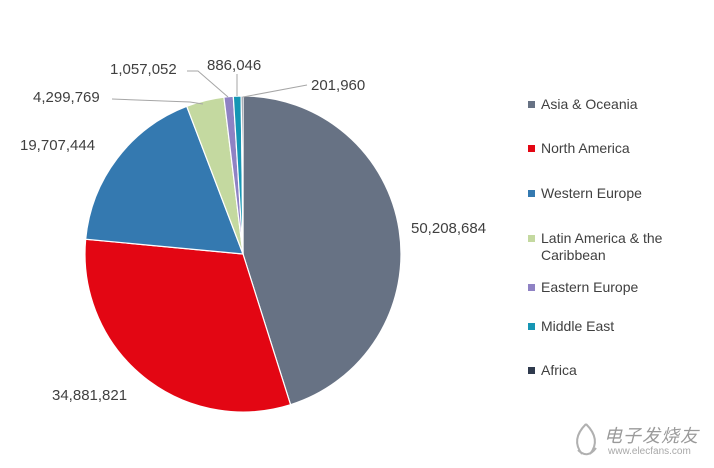 The width and height of the screenshot is (714, 468). I want to click on legend-label: Asia & Oceania, so click(589, 104).